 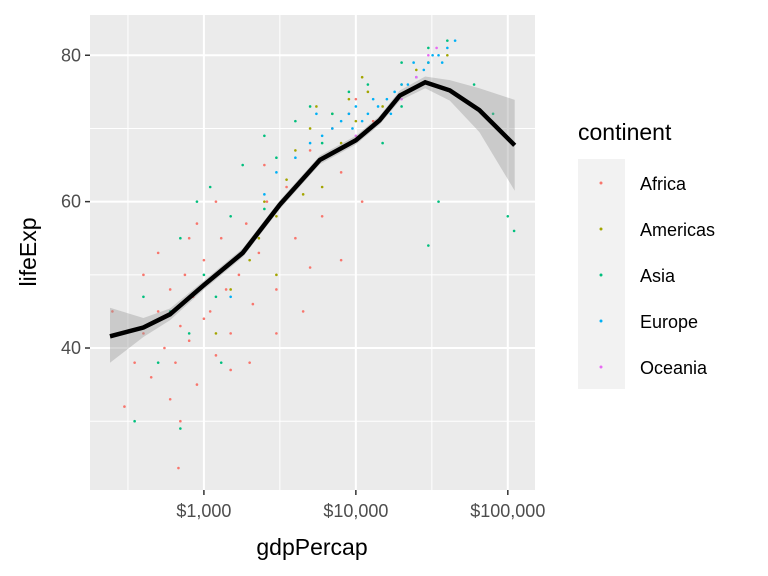 I want to click on x-tick-label: $100,000, so click(x=507, y=511).